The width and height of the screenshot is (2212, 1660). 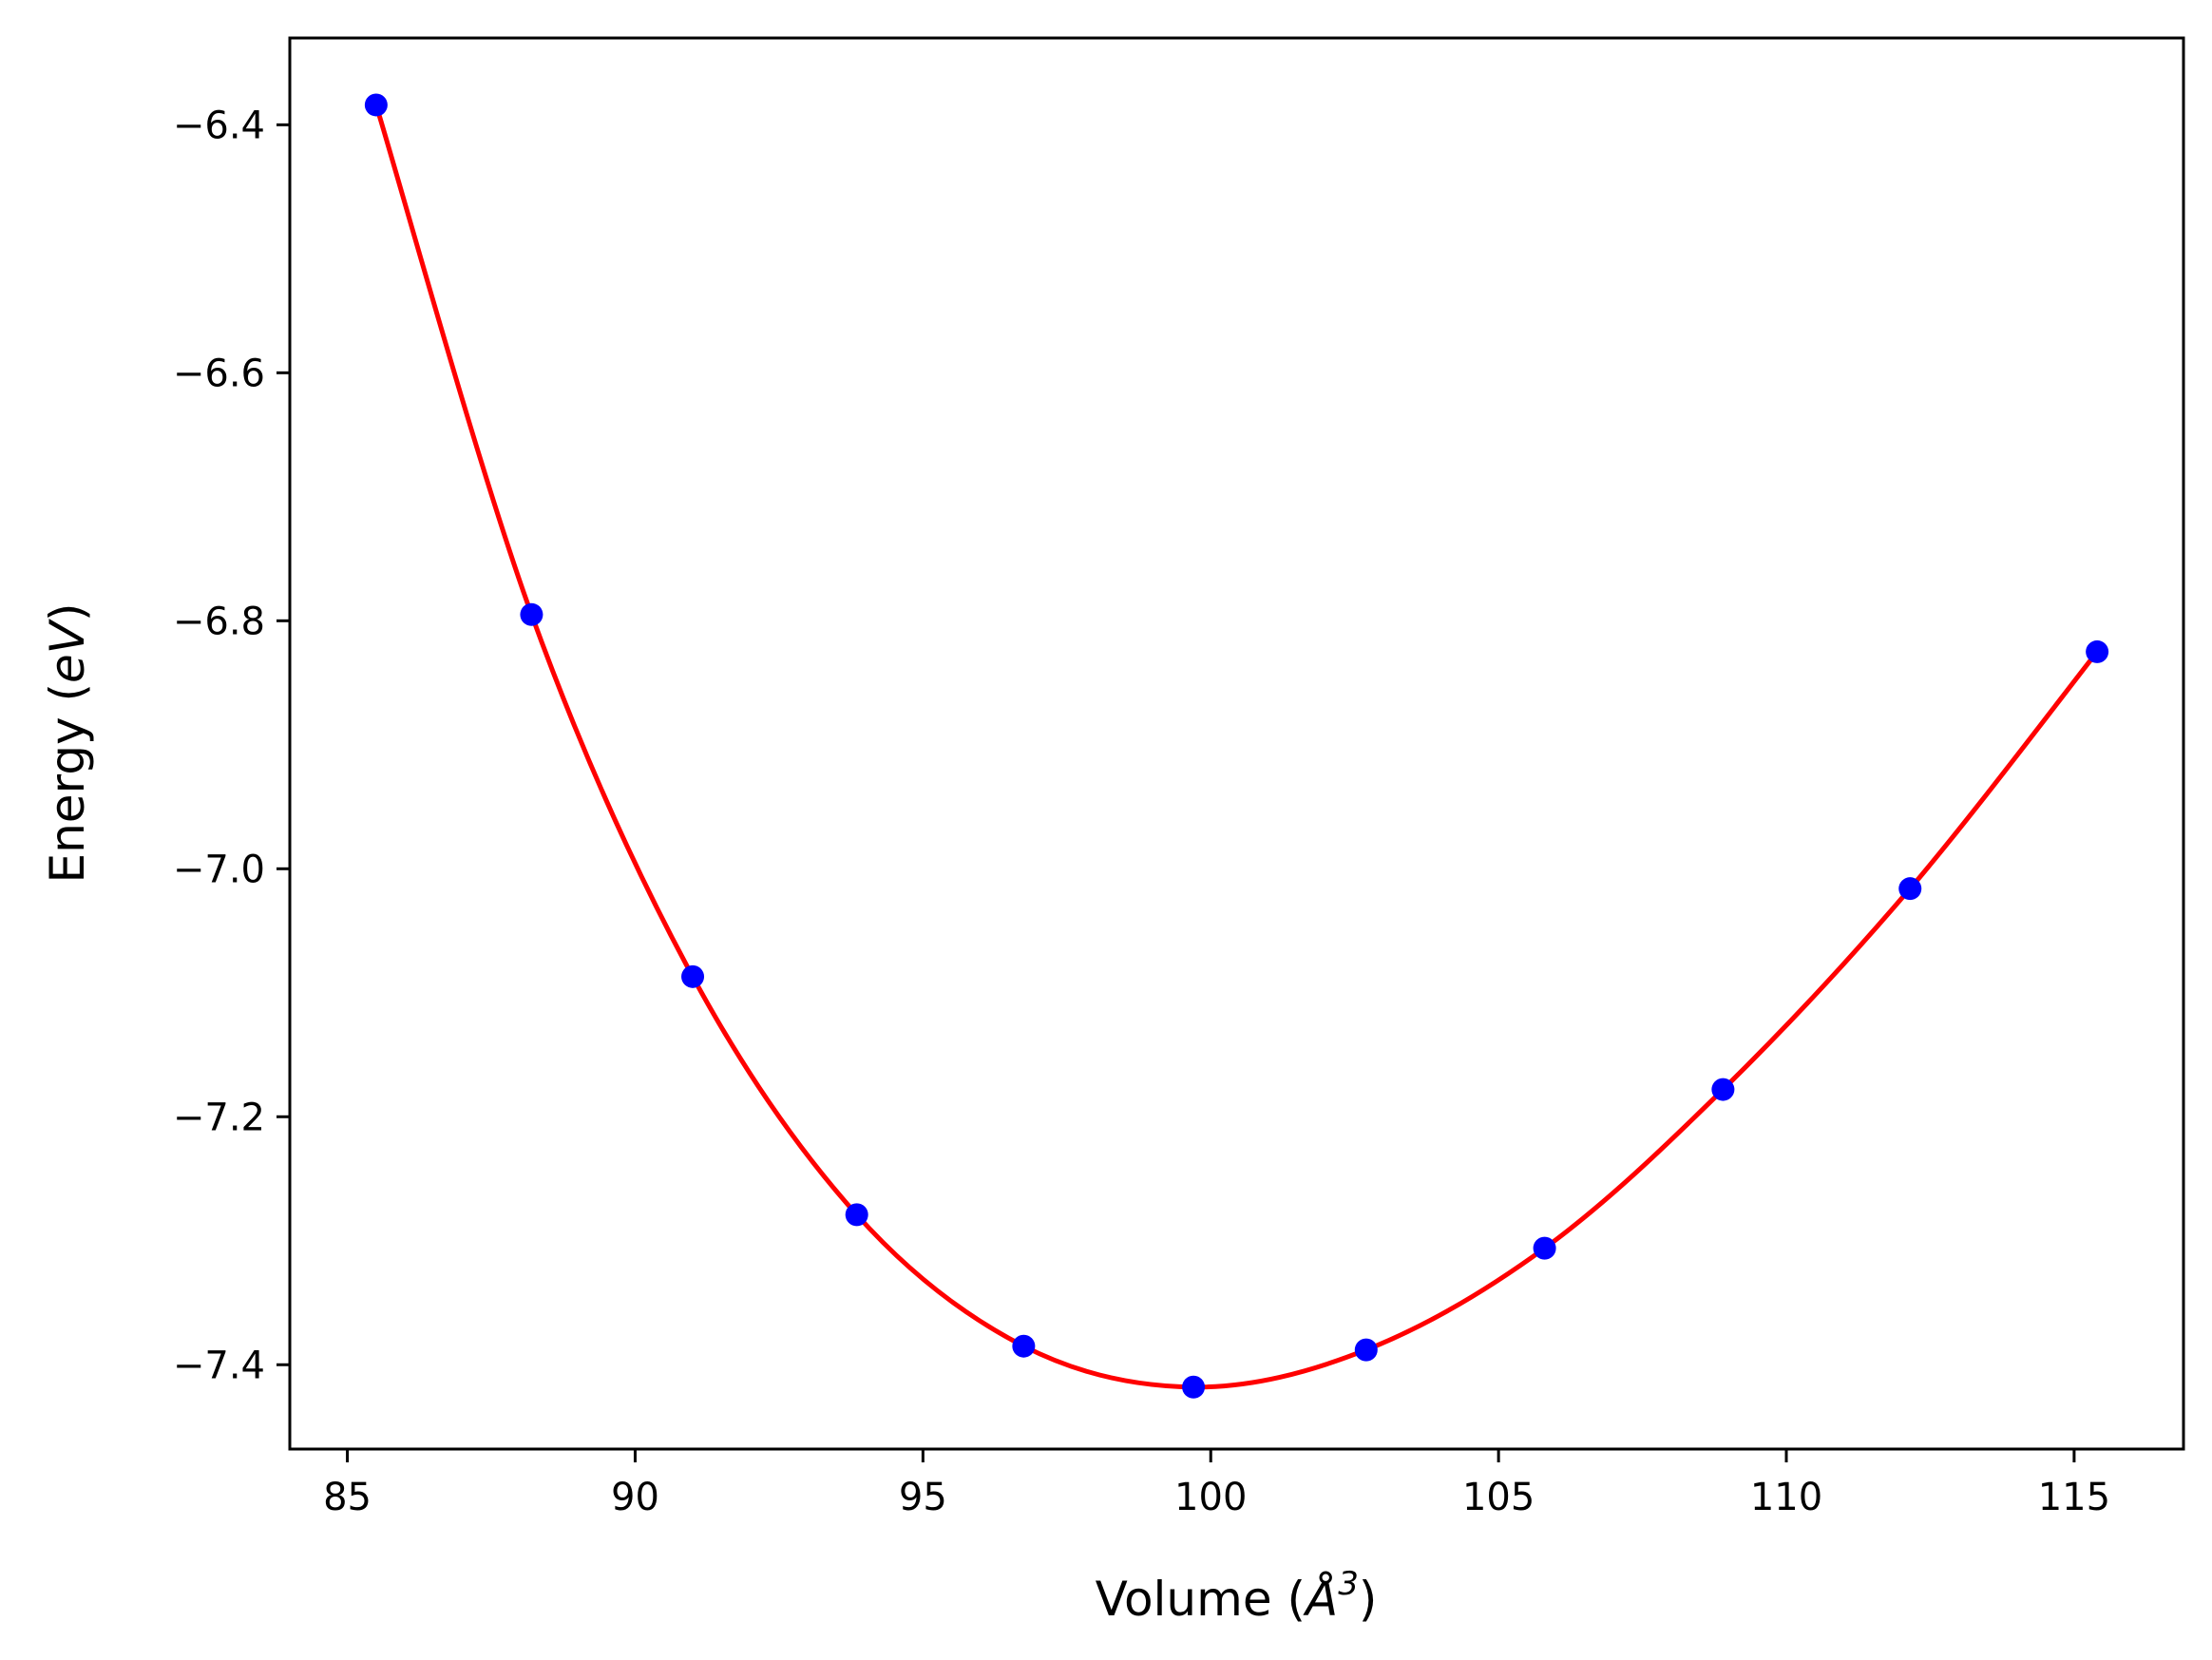 What do you see at coordinates (1369, 1599) in the screenshot?
I see `x-axis-label-close: )` at bounding box center [1369, 1599].